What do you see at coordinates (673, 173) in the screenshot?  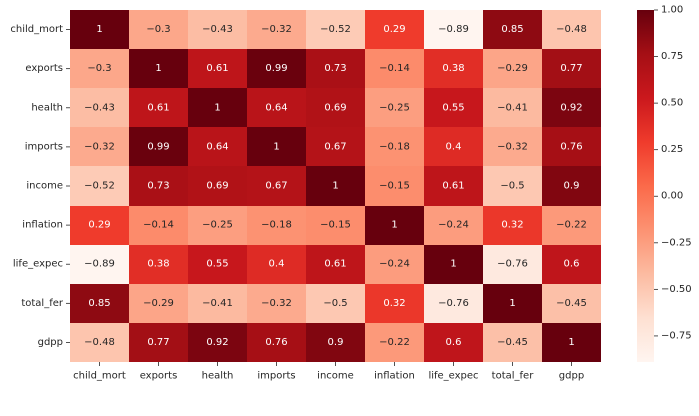 I see `colorbar-ticks: 1.00 0.75 0.50 0.25 0.00 −0.25 −0.50 −0.75` at bounding box center [673, 173].